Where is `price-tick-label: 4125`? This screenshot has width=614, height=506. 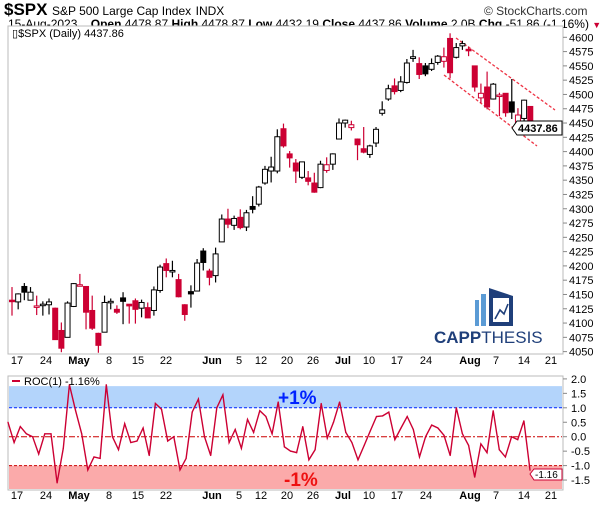
price-tick-label: 4125 is located at coordinates (581, 310).